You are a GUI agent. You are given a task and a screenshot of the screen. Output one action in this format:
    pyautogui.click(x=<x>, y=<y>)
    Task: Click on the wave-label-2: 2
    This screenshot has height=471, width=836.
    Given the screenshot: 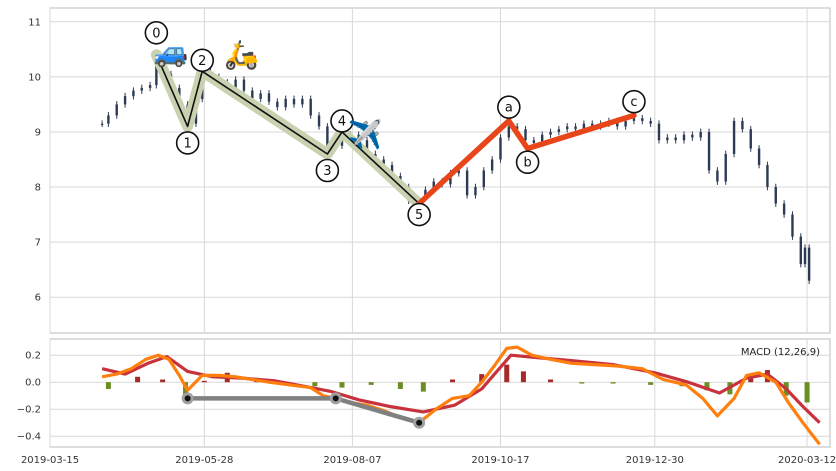 What is the action you would take?
    pyautogui.click(x=202, y=61)
    